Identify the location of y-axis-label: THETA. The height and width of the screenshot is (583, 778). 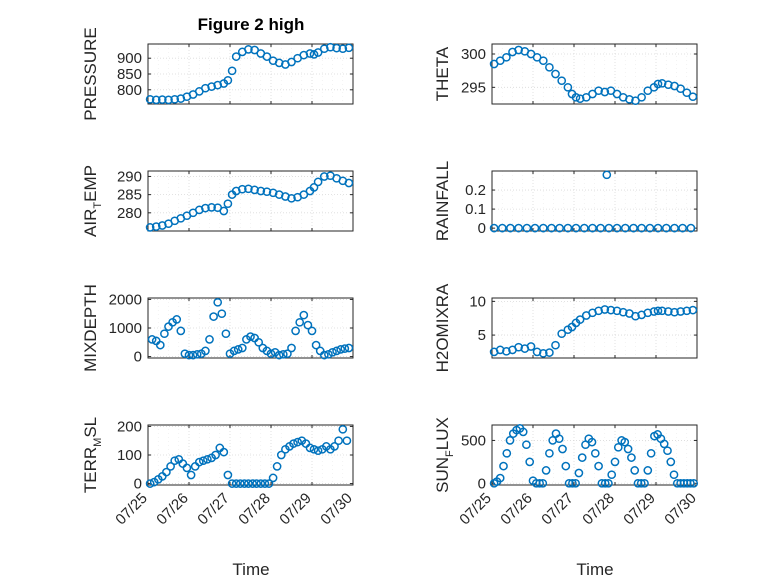
(442, 73).